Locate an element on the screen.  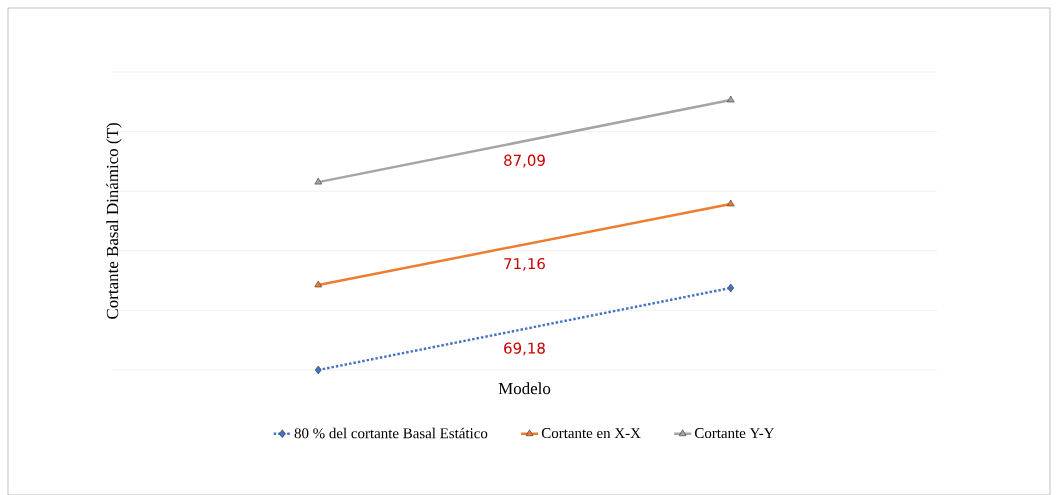
annotation: 71,16 is located at coordinates (524, 264).